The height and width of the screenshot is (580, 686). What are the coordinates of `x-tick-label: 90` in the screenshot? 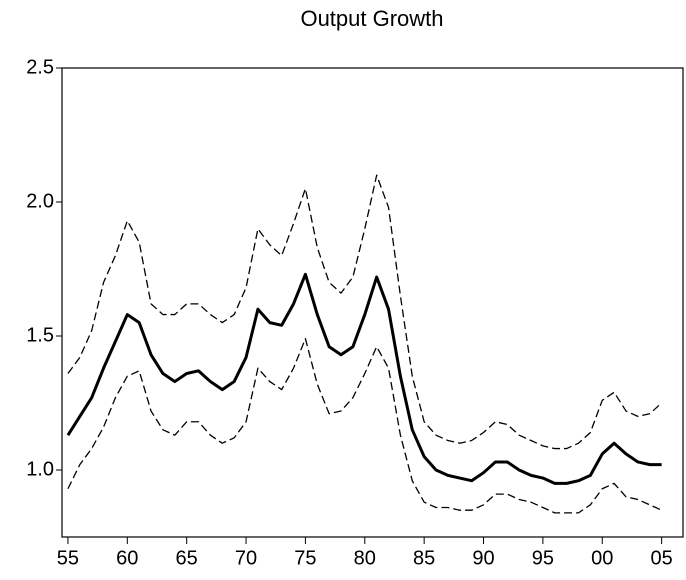 It's located at (483, 558).